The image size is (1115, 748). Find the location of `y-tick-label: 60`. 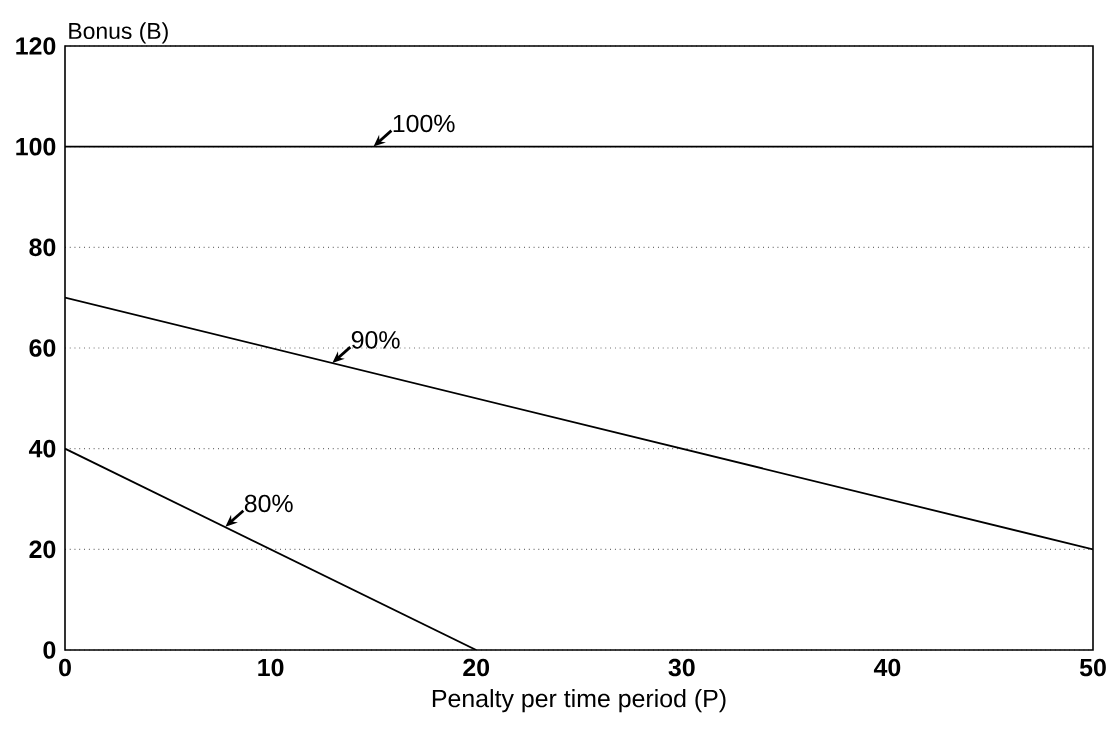

y-tick-label: 60 is located at coordinates (42, 348).